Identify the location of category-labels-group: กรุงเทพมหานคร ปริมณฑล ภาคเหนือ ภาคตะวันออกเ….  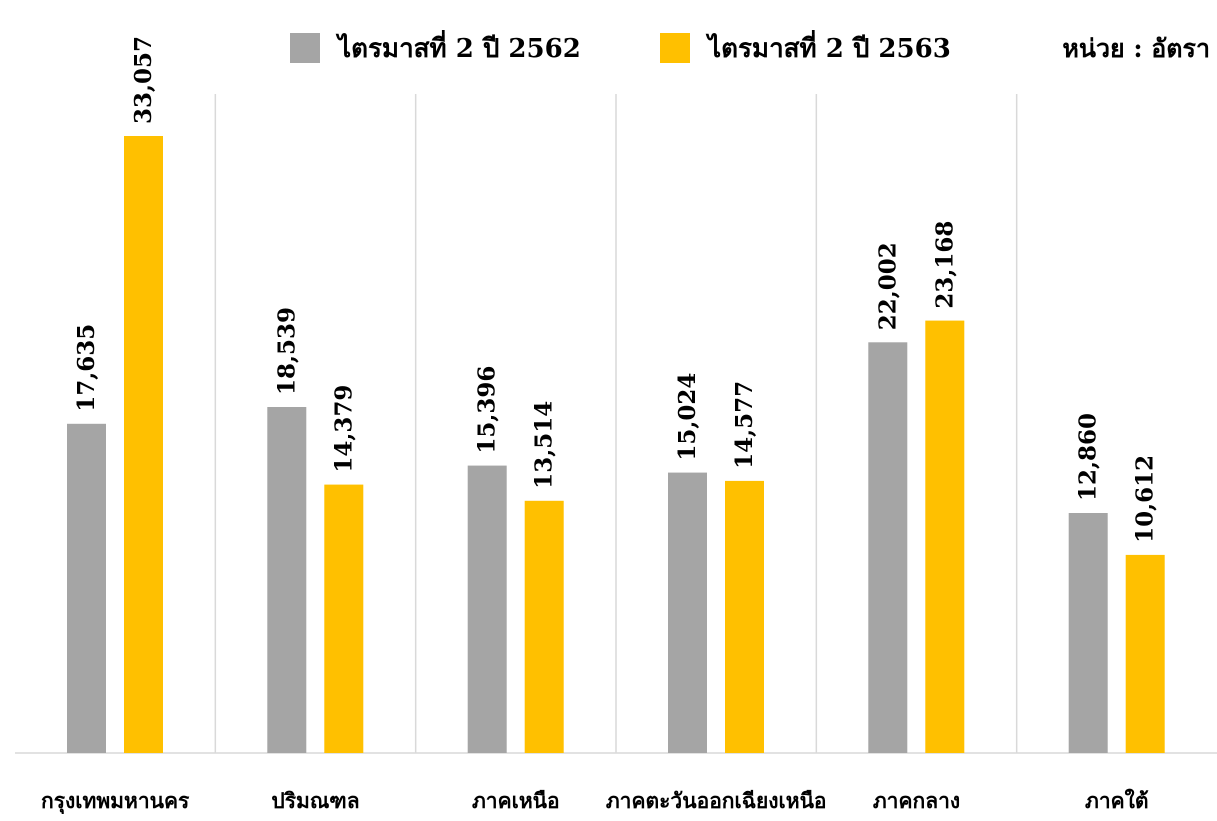
(595, 801).